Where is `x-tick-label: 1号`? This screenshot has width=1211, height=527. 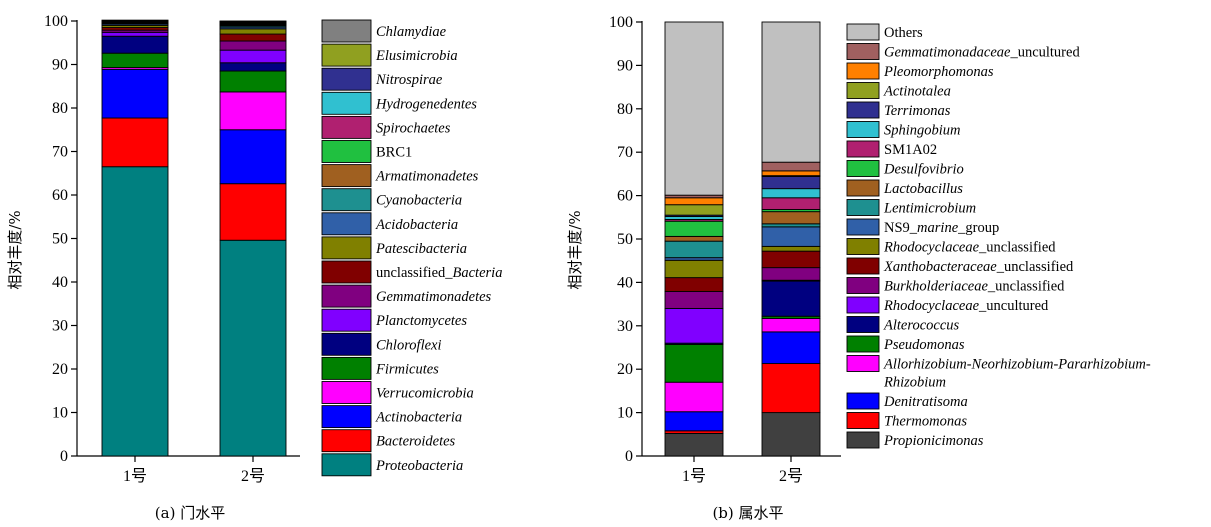
x-tick-label: 1号 is located at coordinates (135, 476).